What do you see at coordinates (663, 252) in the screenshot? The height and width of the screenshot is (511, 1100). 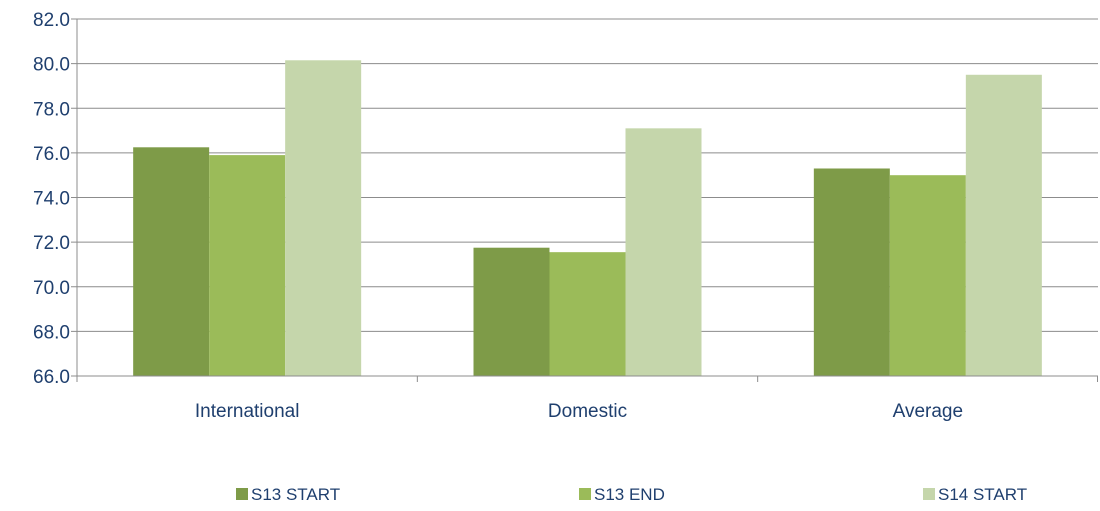 I see `bar-s14-start-domestic` at bounding box center [663, 252].